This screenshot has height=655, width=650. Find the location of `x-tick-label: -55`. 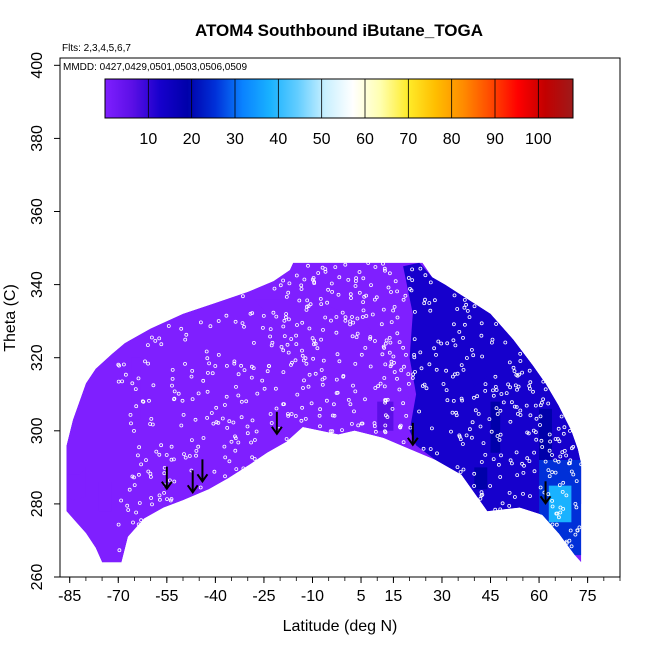

x-tick-label: -55 is located at coordinates (166, 596).